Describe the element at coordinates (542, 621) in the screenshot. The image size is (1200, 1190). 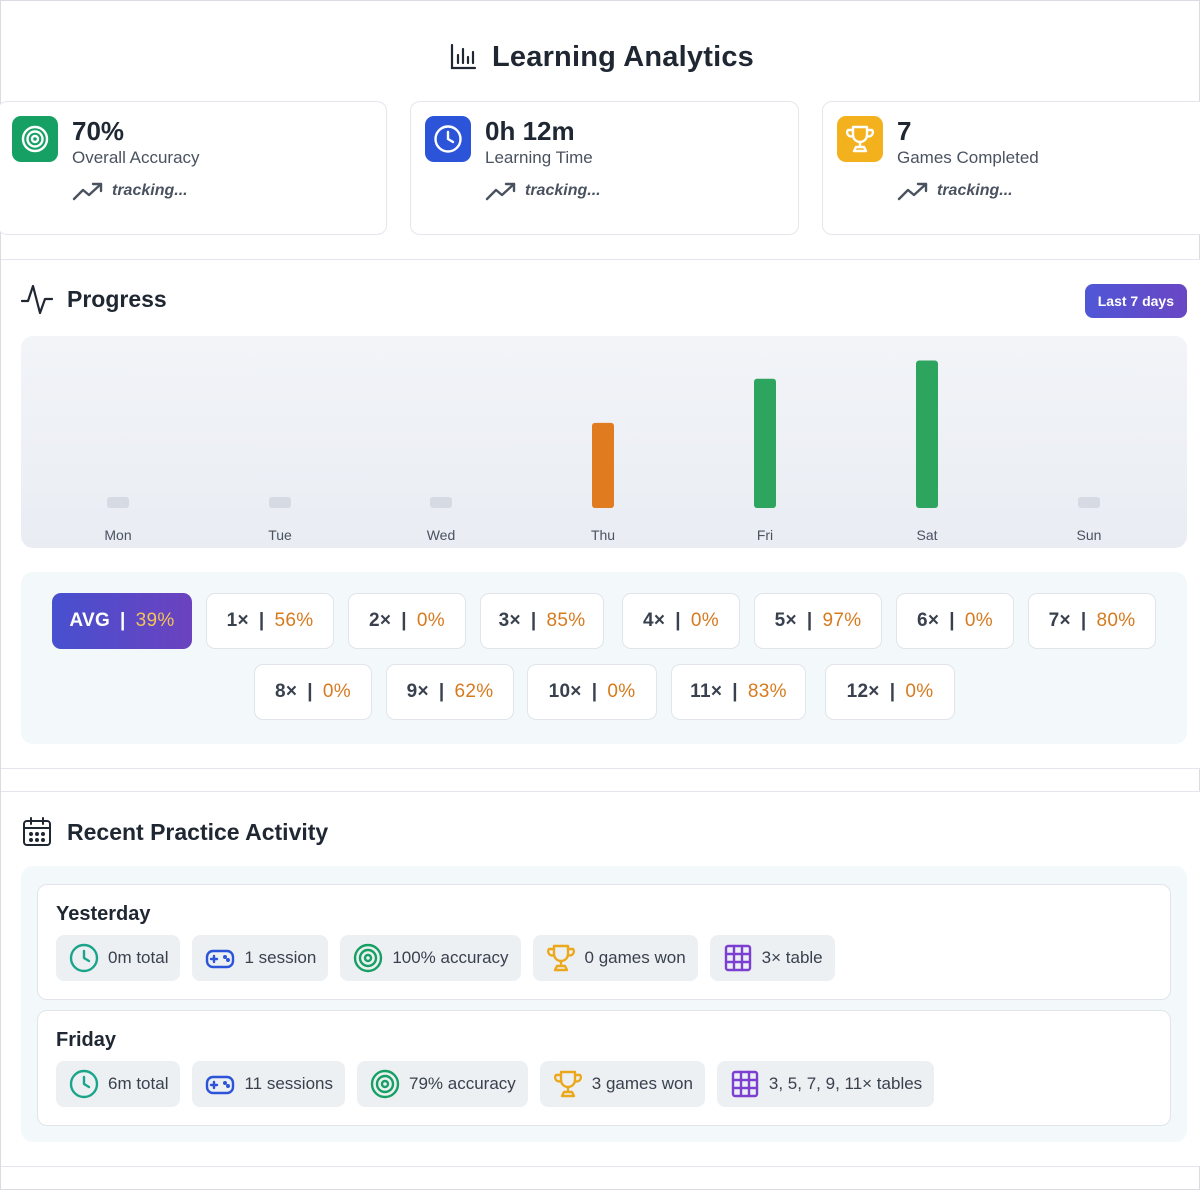
I see `multiplier-chip: 3× | 85%` at that location.